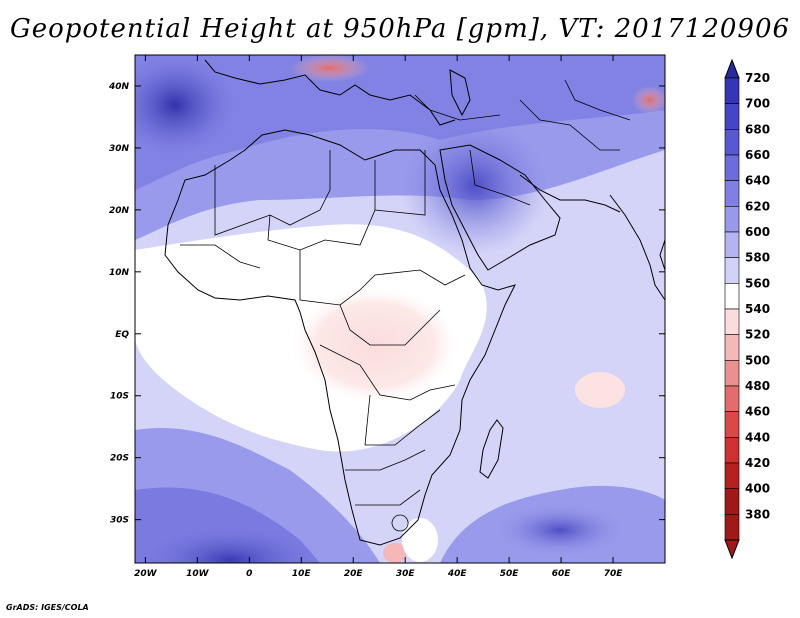 This screenshot has height=618, width=800. Describe the element at coordinates (510, 574) in the screenshot. I see `lon-tick-label: 50E` at that location.